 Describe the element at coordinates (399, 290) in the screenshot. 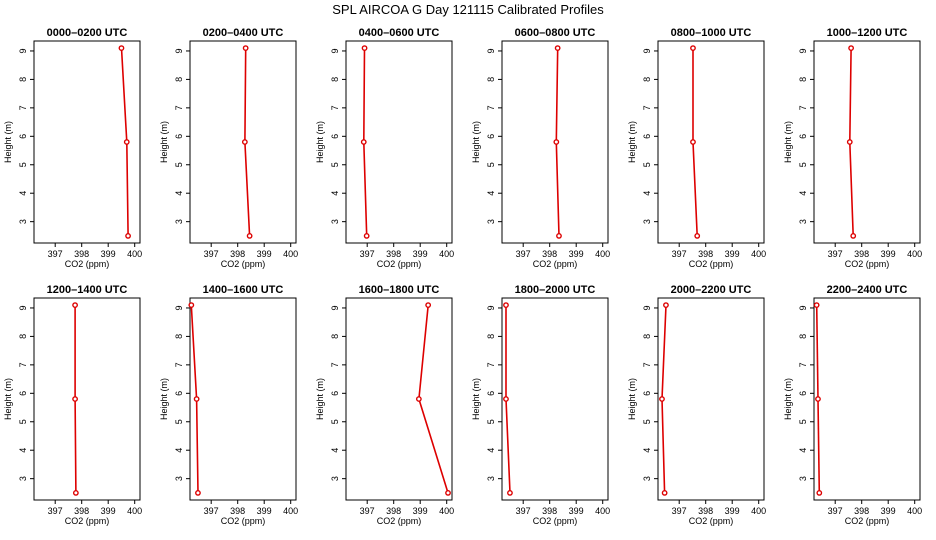

I see `panel-title: 1600–1800 UTC` at that location.